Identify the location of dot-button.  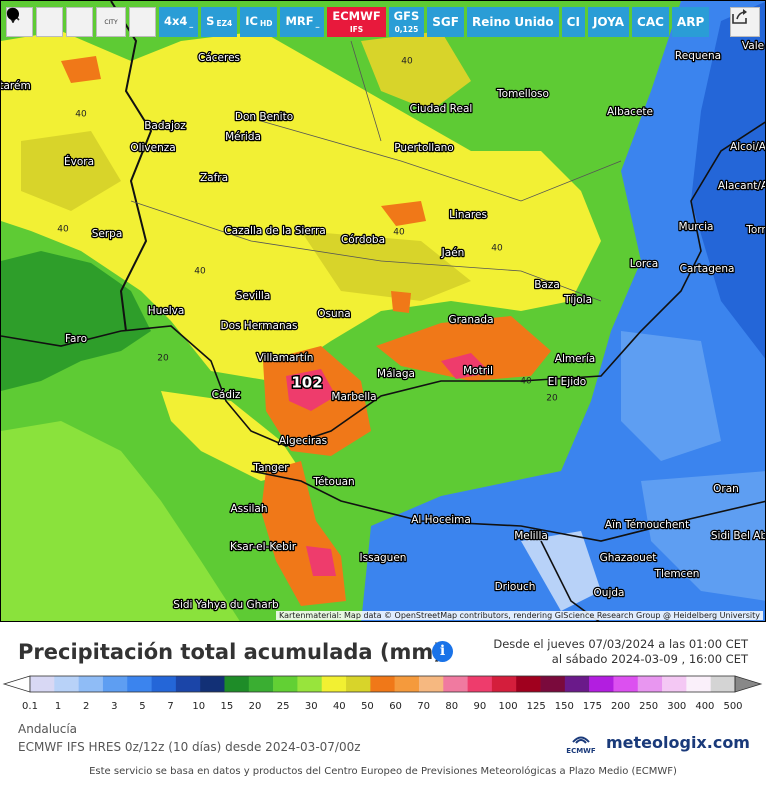
(81, 22).